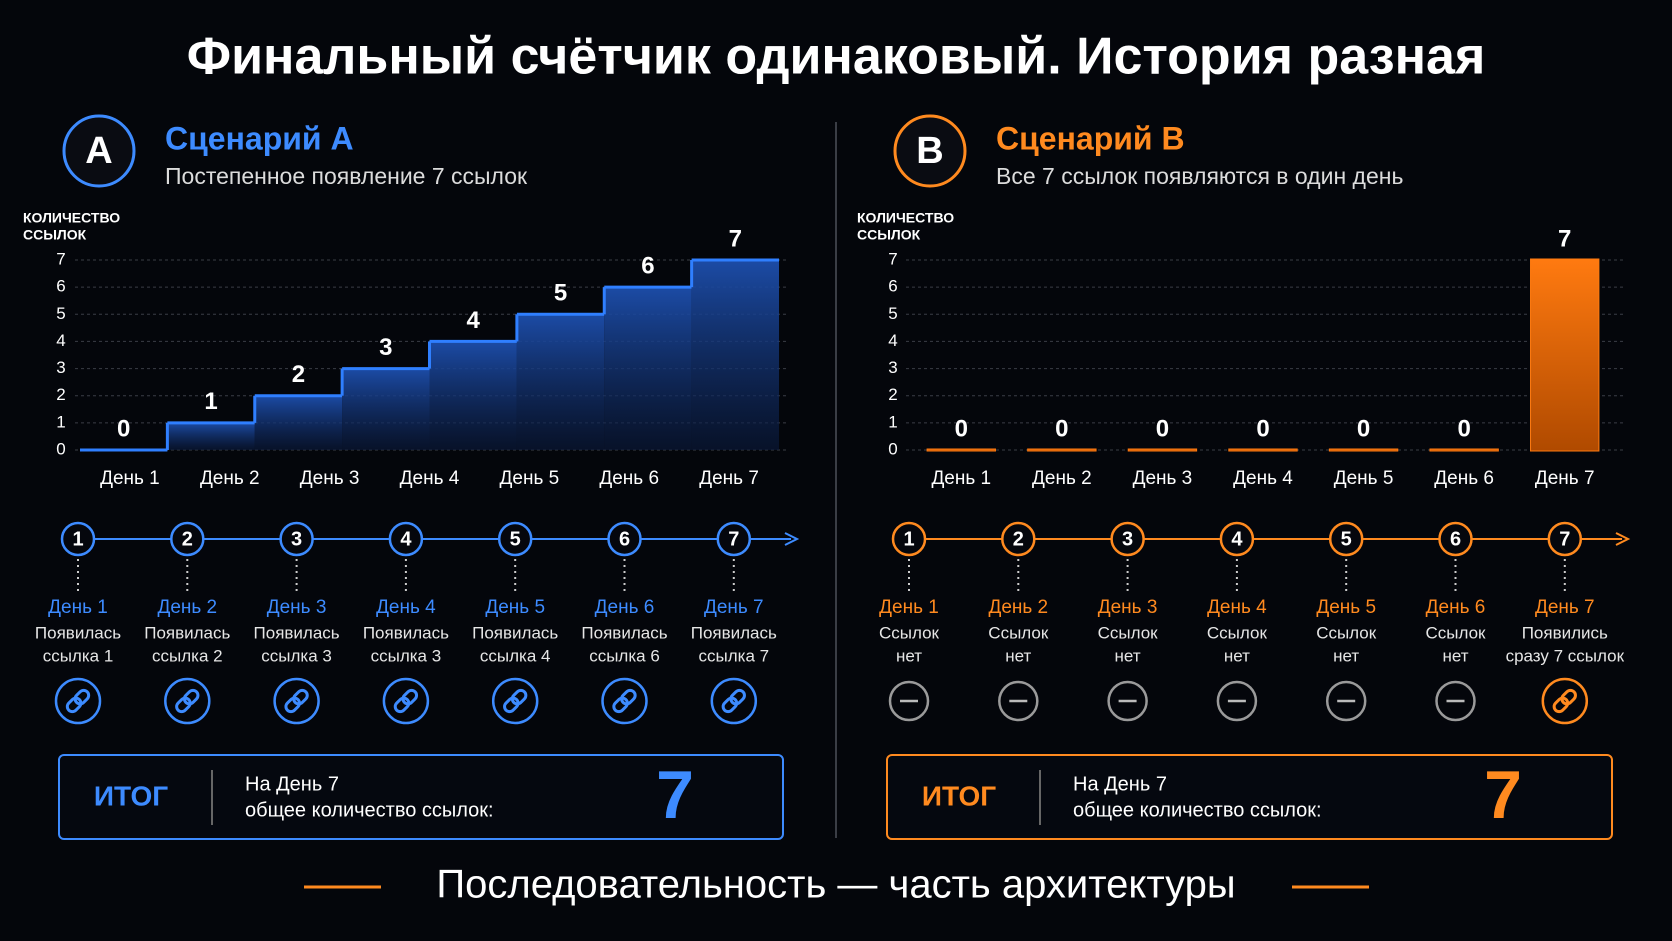  I want to click on timeline-desc: ссылка 7, so click(734, 655).